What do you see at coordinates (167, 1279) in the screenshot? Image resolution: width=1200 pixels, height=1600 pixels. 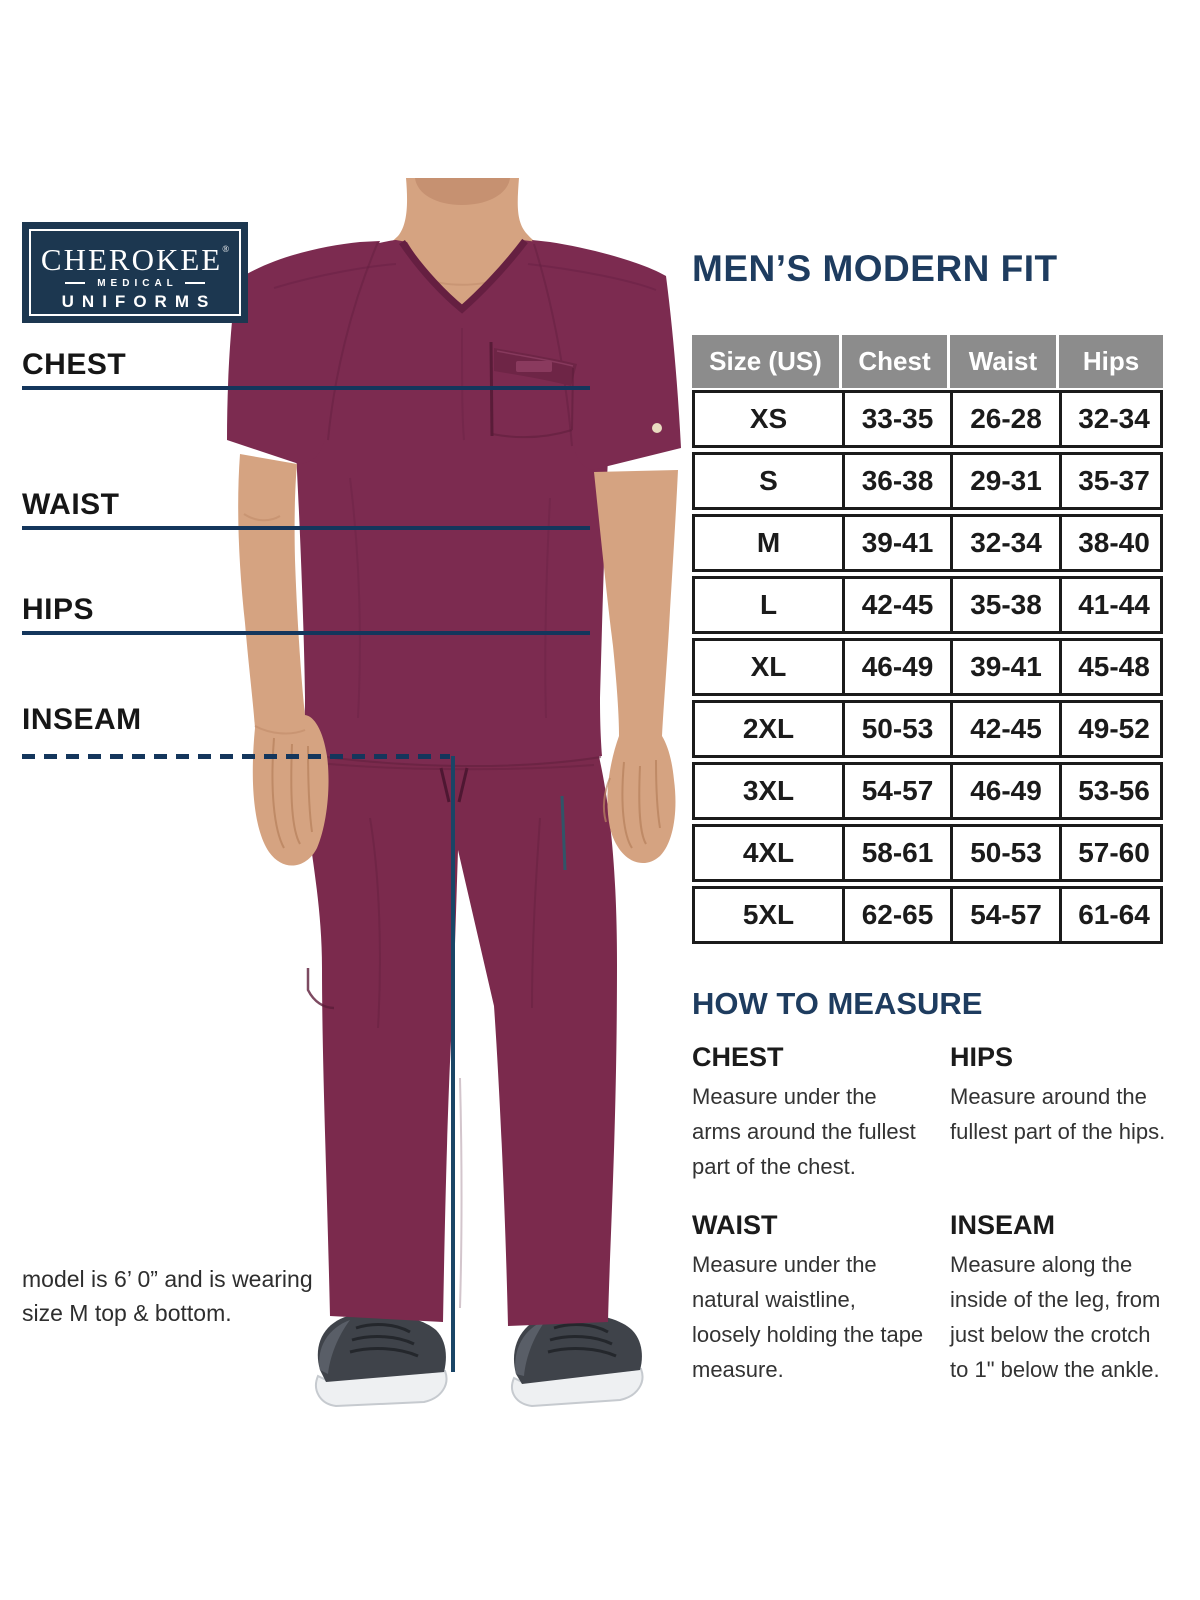 I see `model-note-line1: model is 6’ 0” and is wearing` at bounding box center [167, 1279].